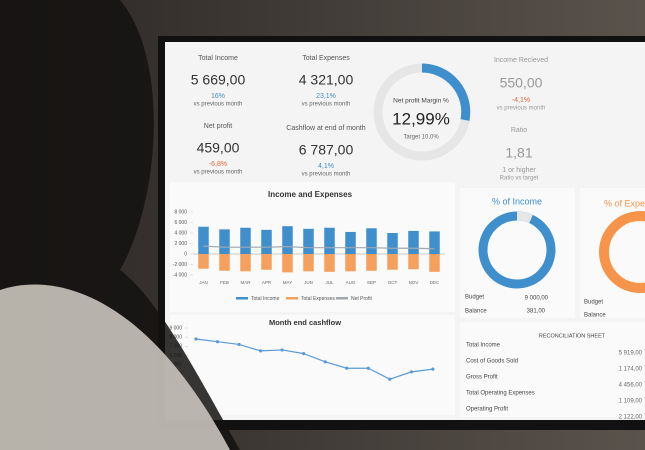  I want to click on x-tick-label: JUL, so click(329, 282).